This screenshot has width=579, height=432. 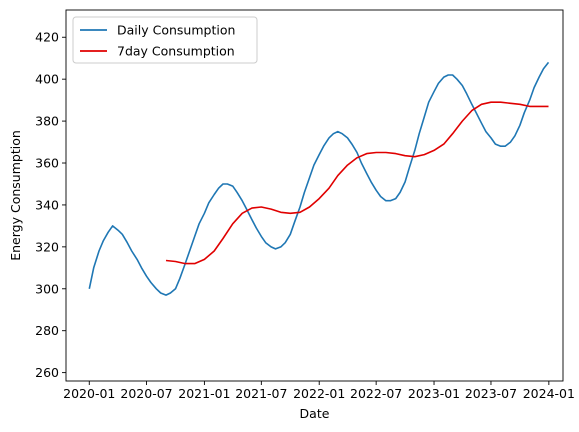 What do you see at coordinates (47, 372) in the screenshot?
I see `y-tick-label-0: 260` at bounding box center [47, 372].